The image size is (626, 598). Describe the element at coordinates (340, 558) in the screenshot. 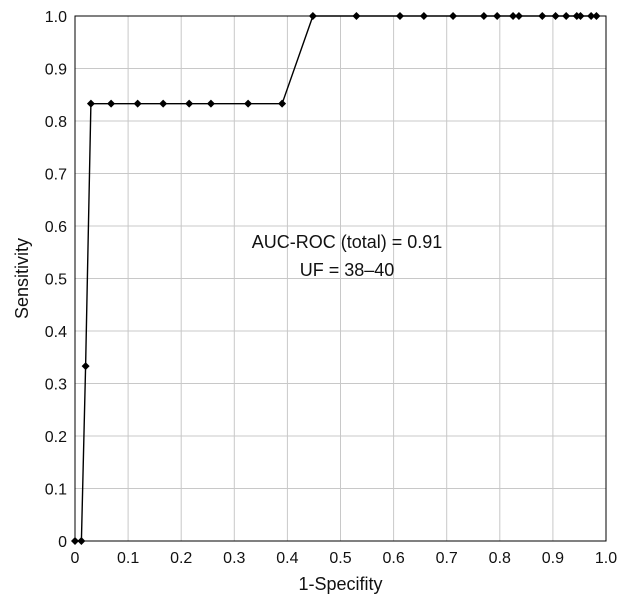

I see `x-tick-label: 0.5` at that location.